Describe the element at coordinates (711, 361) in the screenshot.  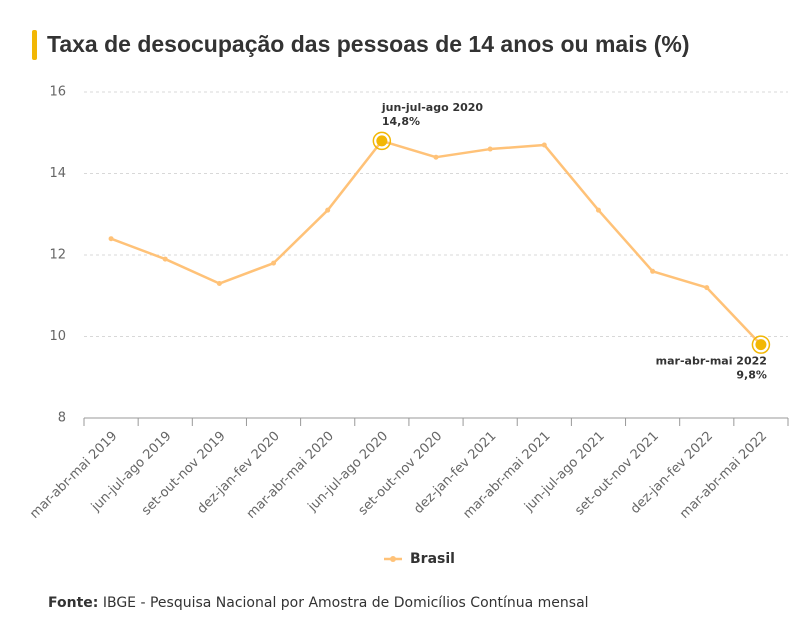
I see `annotation-category: mar-abr-mai 2022` at that location.